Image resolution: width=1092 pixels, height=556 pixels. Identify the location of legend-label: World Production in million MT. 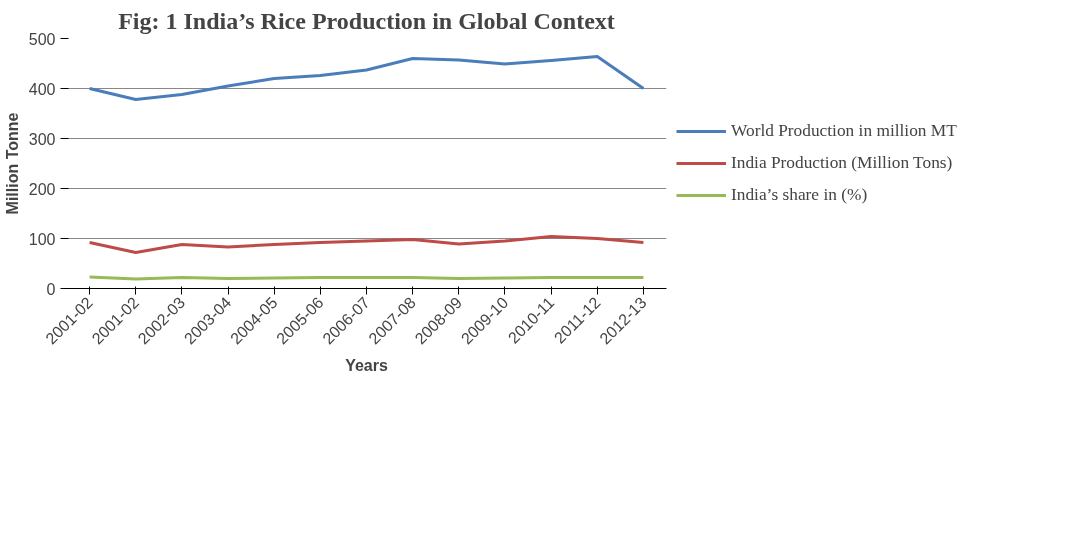
(844, 131).